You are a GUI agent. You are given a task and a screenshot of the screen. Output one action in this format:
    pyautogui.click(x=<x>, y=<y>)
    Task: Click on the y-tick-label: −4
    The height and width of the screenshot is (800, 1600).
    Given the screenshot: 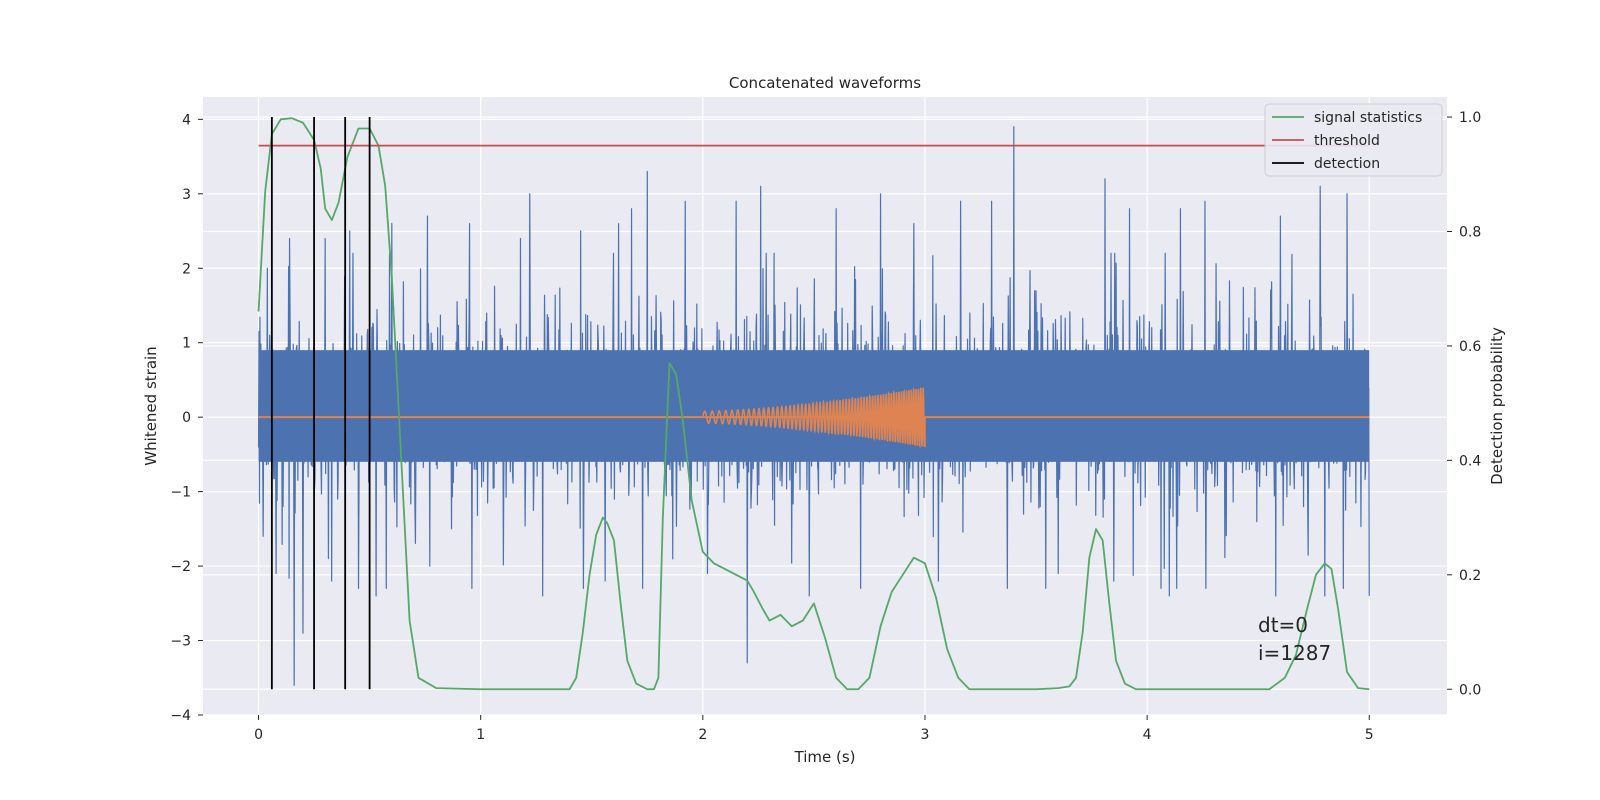 What is the action you would take?
    pyautogui.click(x=180, y=716)
    